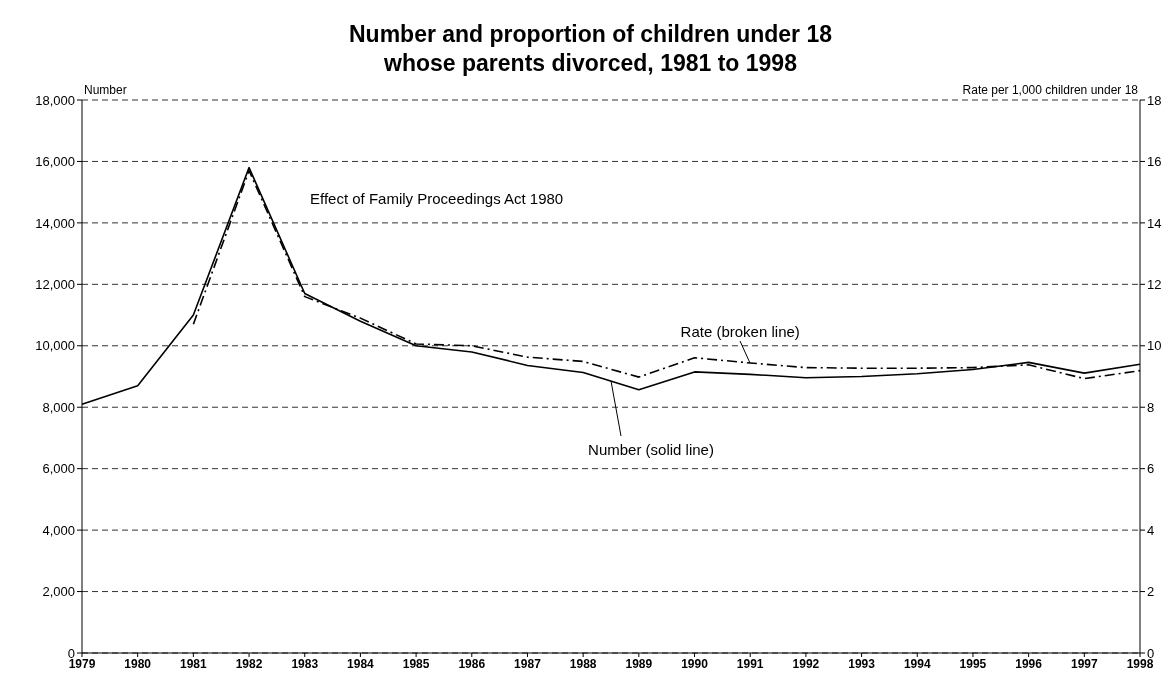 The image size is (1173, 688). I want to click on x-tick-label: 1981, so click(194, 663).